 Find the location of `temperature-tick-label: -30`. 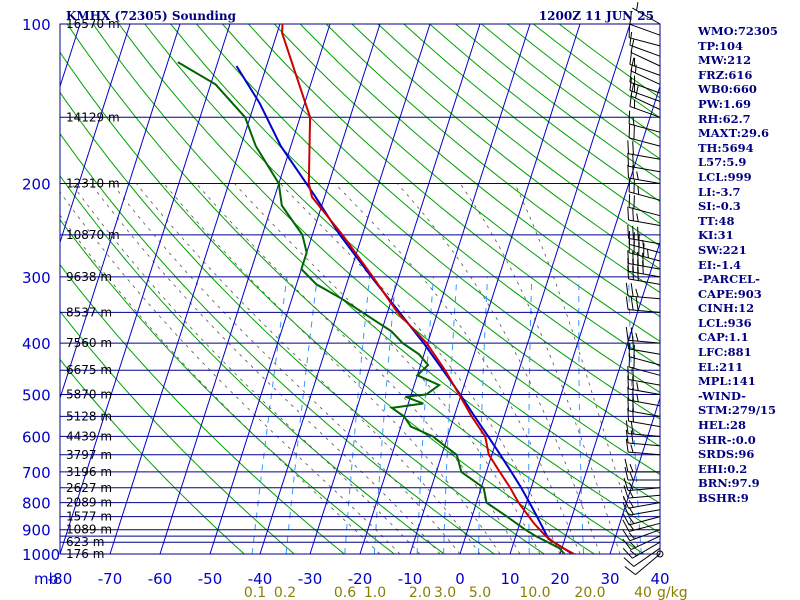

temperature-tick-label: -30 is located at coordinates (310, 579).